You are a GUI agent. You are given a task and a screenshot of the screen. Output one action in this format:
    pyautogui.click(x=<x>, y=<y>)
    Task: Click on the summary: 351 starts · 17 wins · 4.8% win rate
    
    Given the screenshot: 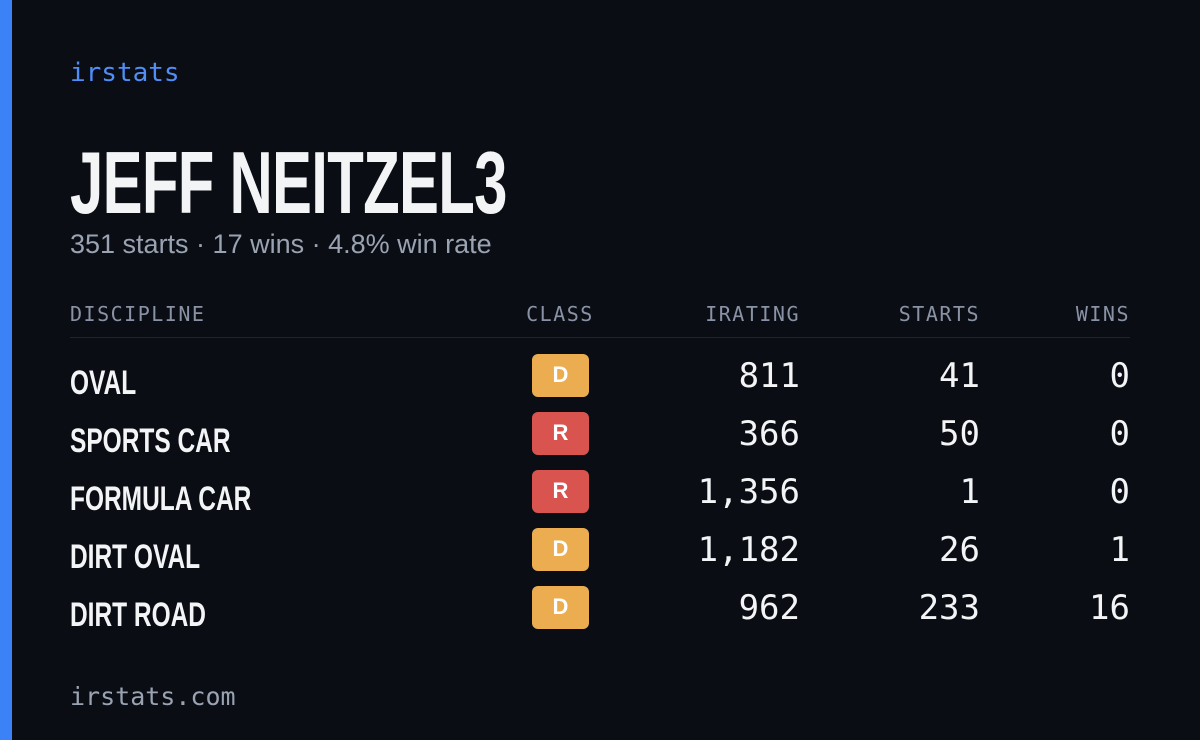 What is the action you would take?
    pyautogui.click(x=281, y=244)
    